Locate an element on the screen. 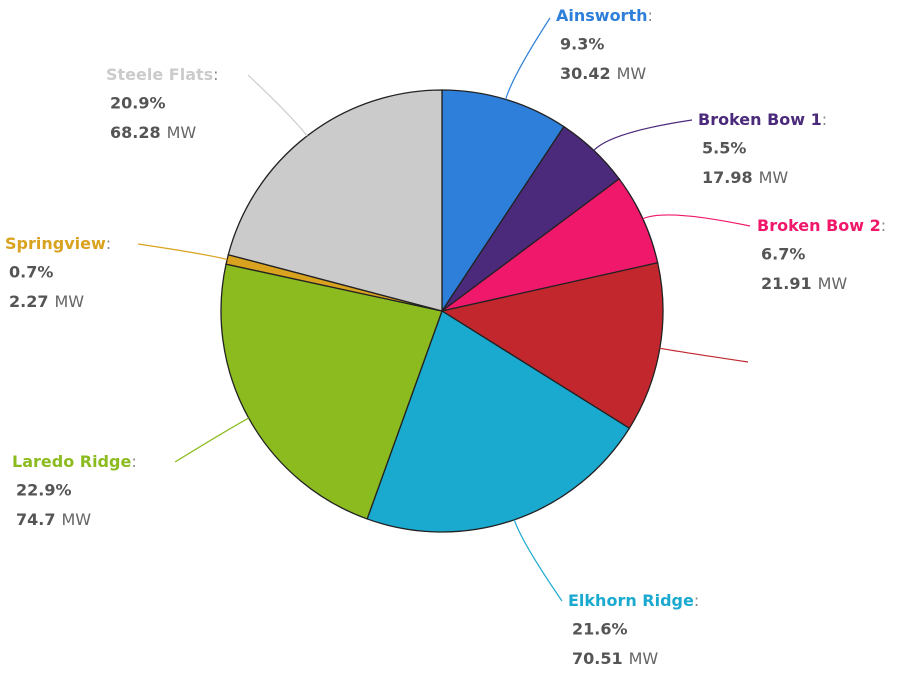 Image resolution: width=911 pixels, height=674 pixels. mw-value: 70.51 is located at coordinates (597, 658).